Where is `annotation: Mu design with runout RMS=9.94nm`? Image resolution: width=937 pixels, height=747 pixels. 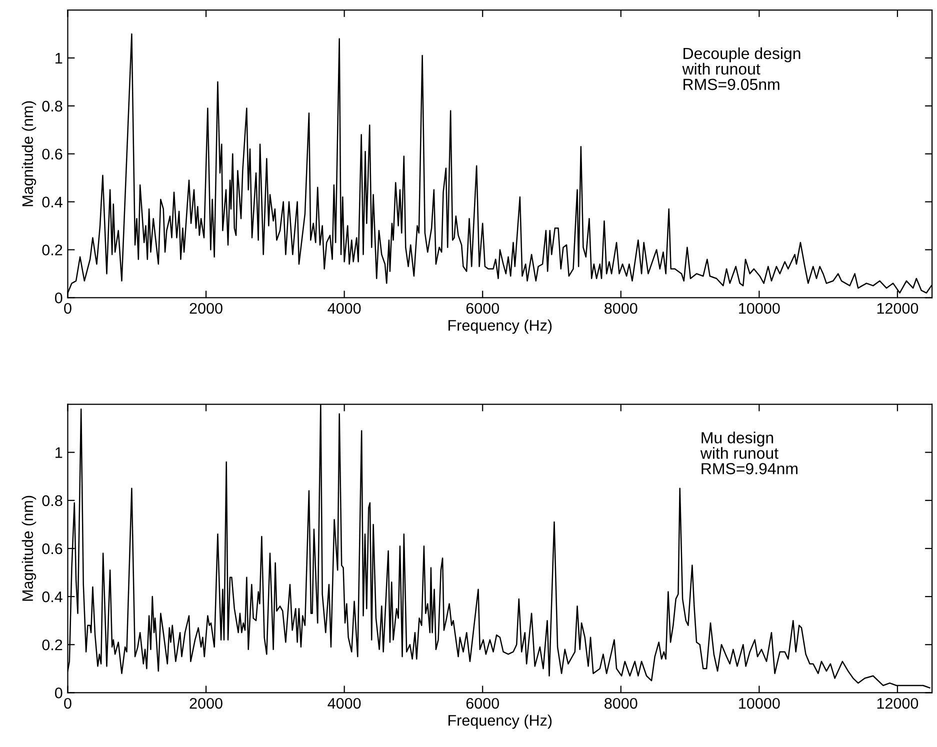 annotation: Mu design with runout RMS=9.94nm is located at coordinates (749, 453).